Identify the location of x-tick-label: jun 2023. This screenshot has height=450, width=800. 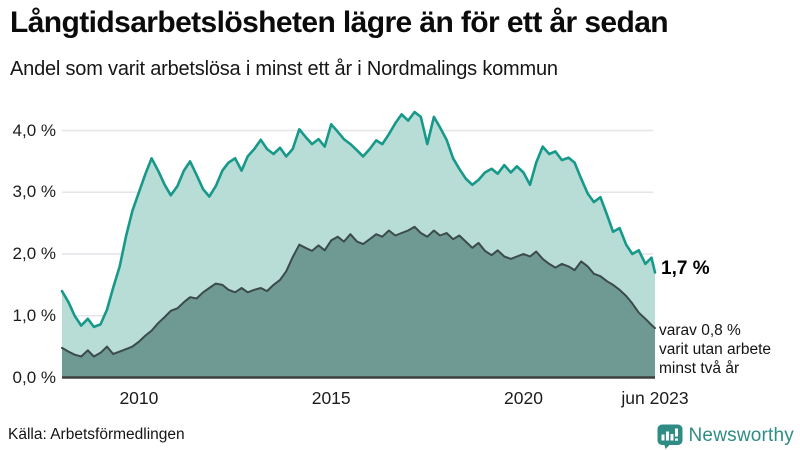
(655, 398).